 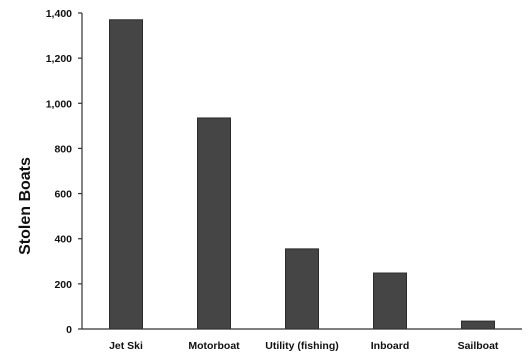 I want to click on x-category-label: Utility (fishing), so click(x=302, y=346).